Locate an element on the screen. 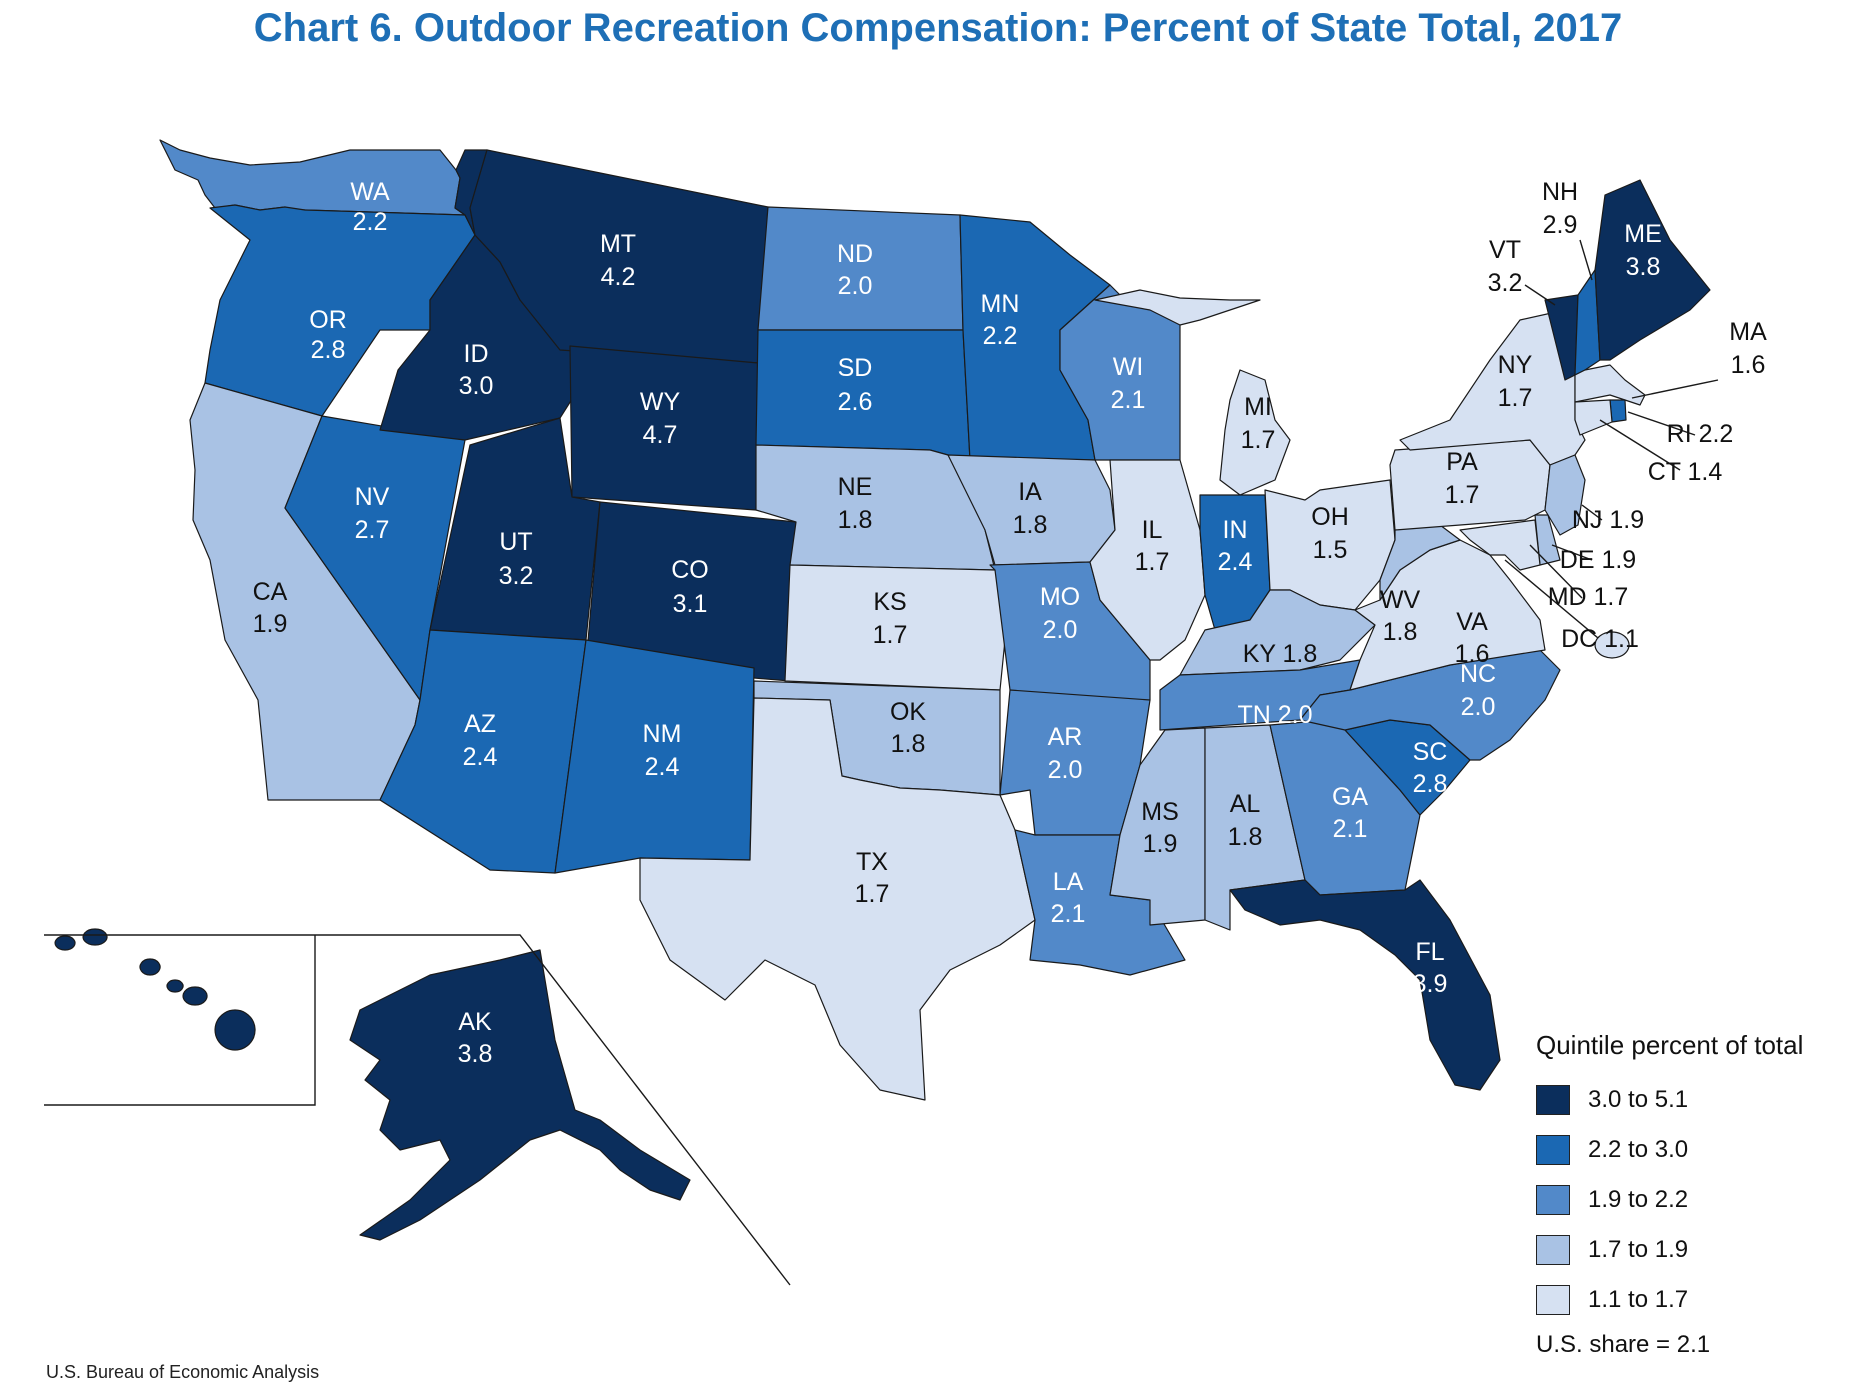 This screenshot has width=1876, height=1390. leader-line-nh is located at coordinates (1586, 260).